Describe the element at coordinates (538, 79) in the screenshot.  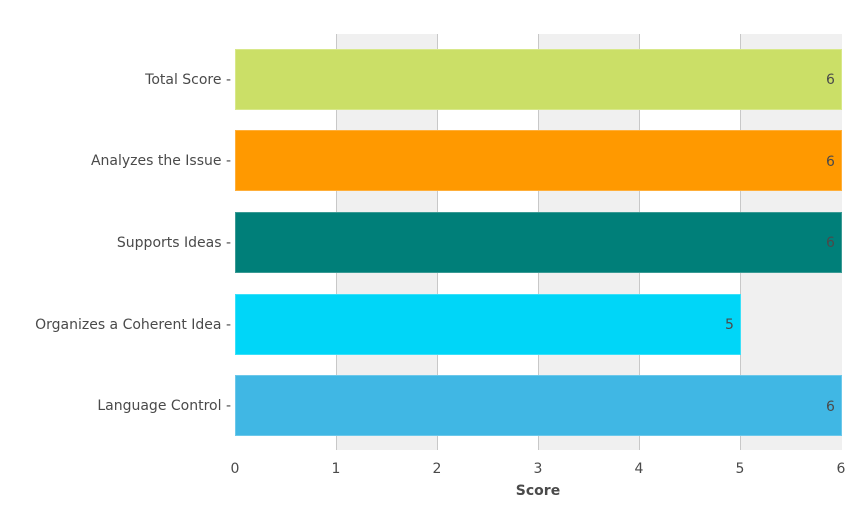
I see `bar-total-score` at that location.